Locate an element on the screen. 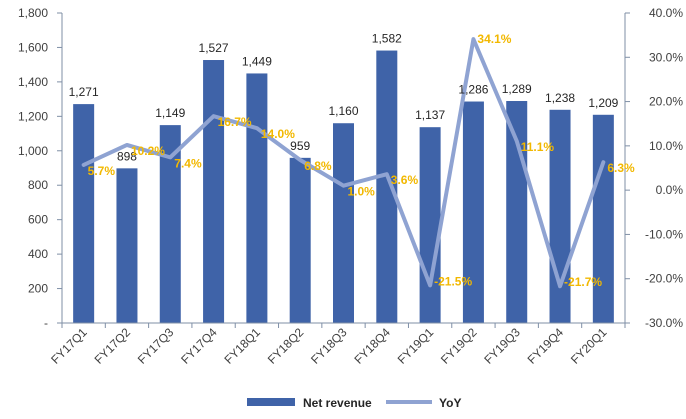  bar-value-label: 959 is located at coordinates (300, 146).